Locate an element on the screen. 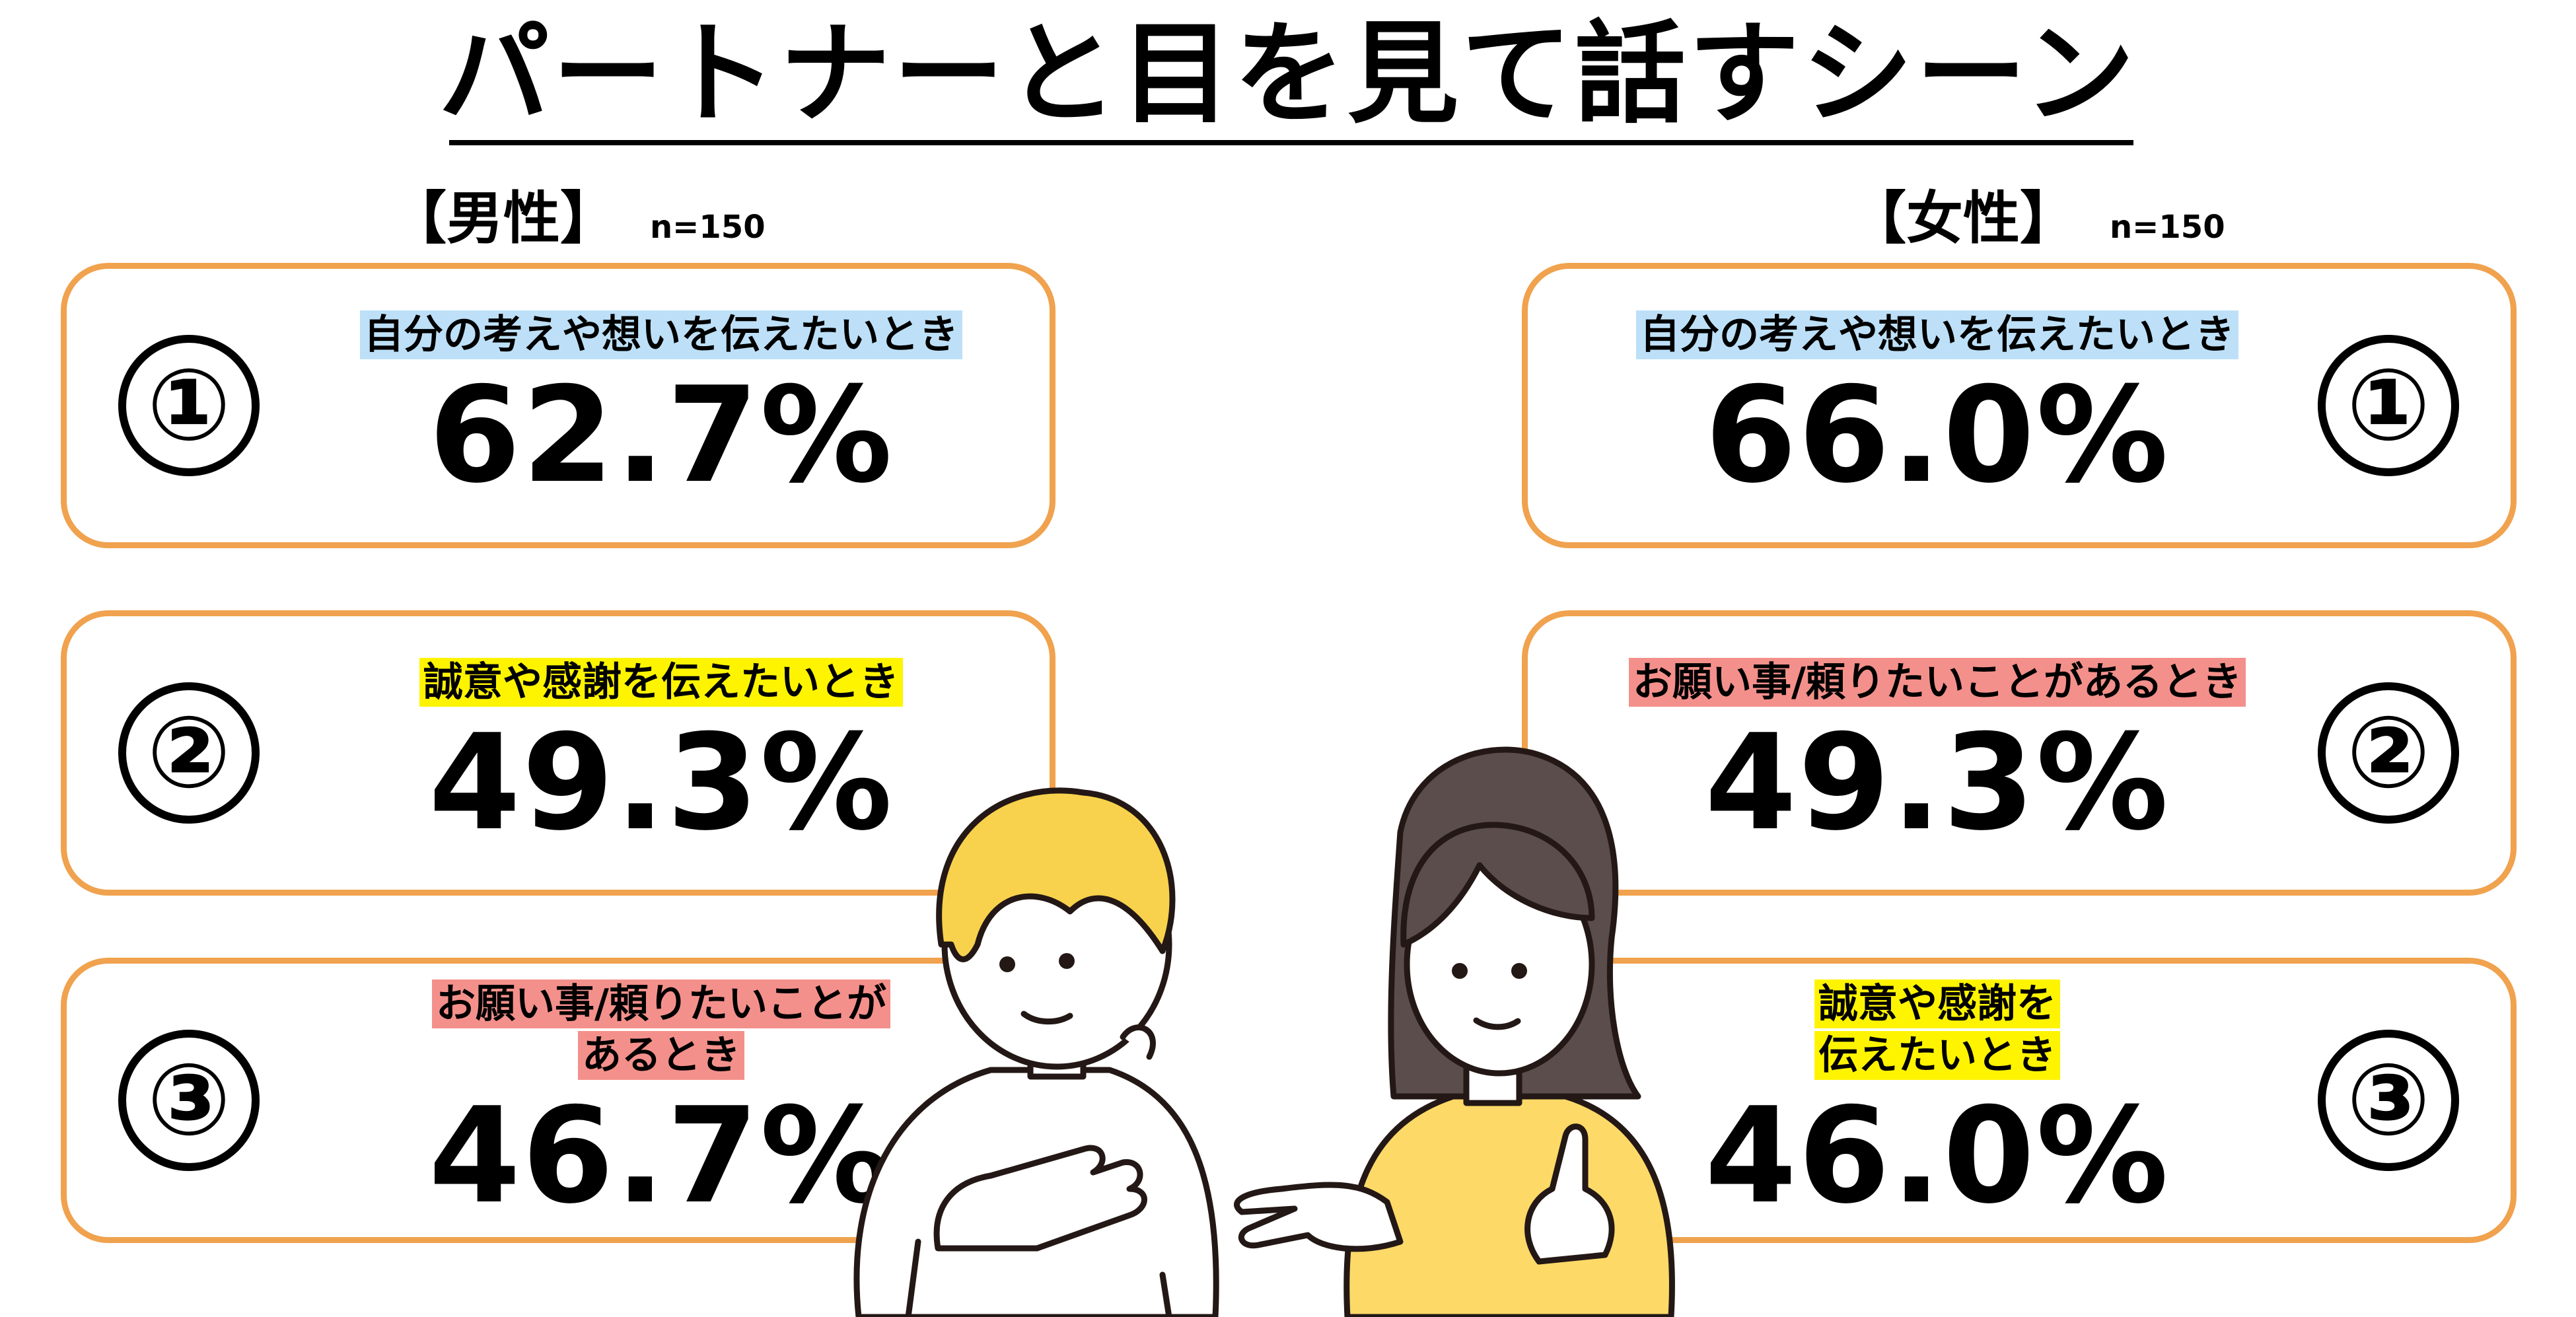  male-rank-1-content: 自分の考えや想いを伝えたいとき 62.7% is located at coordinates (661, 405).